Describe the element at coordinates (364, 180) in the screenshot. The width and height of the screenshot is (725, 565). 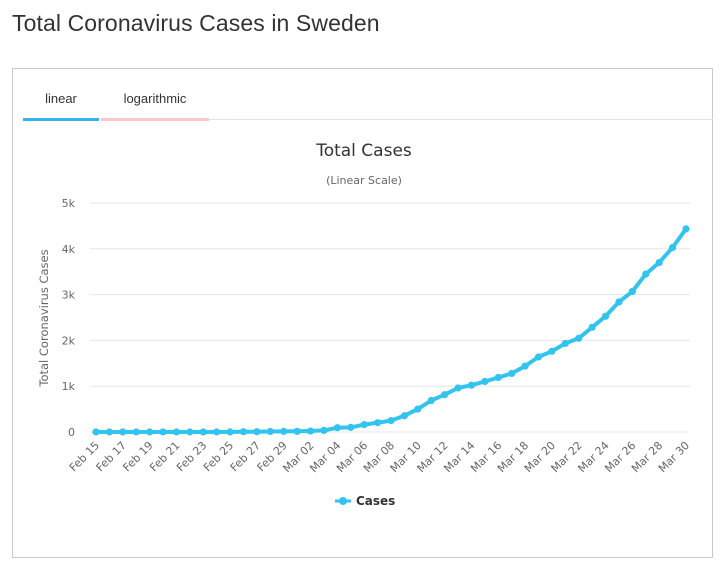
I see `chart-subtitle: (Linear Scale)` at that location.